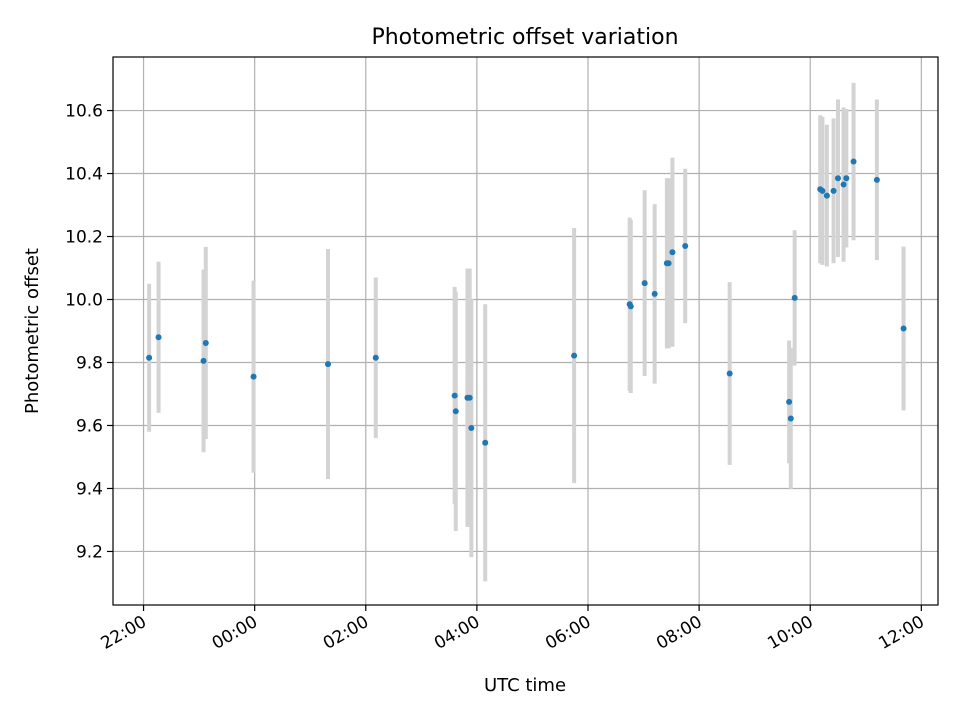 The height and width of the screenshot is (720, 960). What do you see at coordinates (89, 426) in the screenshot?
I see `y-tick-label: 9.6` at bounding box center [89, 426].